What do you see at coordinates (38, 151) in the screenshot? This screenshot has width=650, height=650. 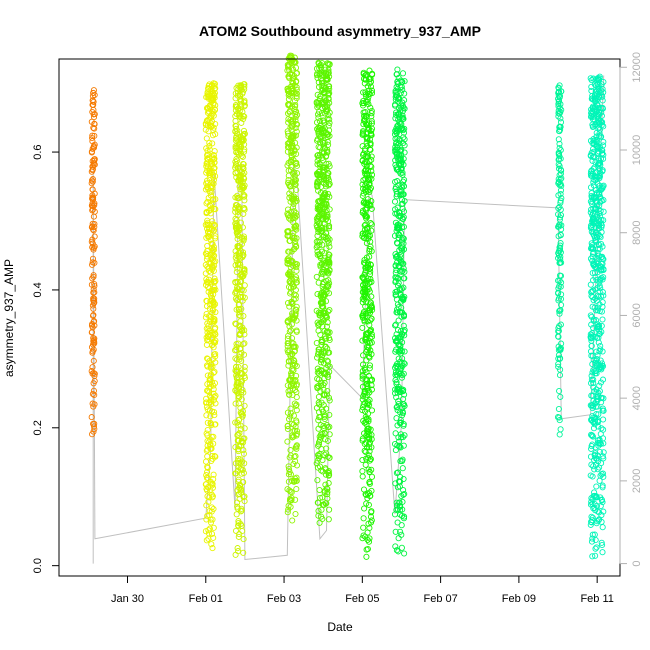 I see `y-tick-label: 0.6` at bounding box center [38, 151].